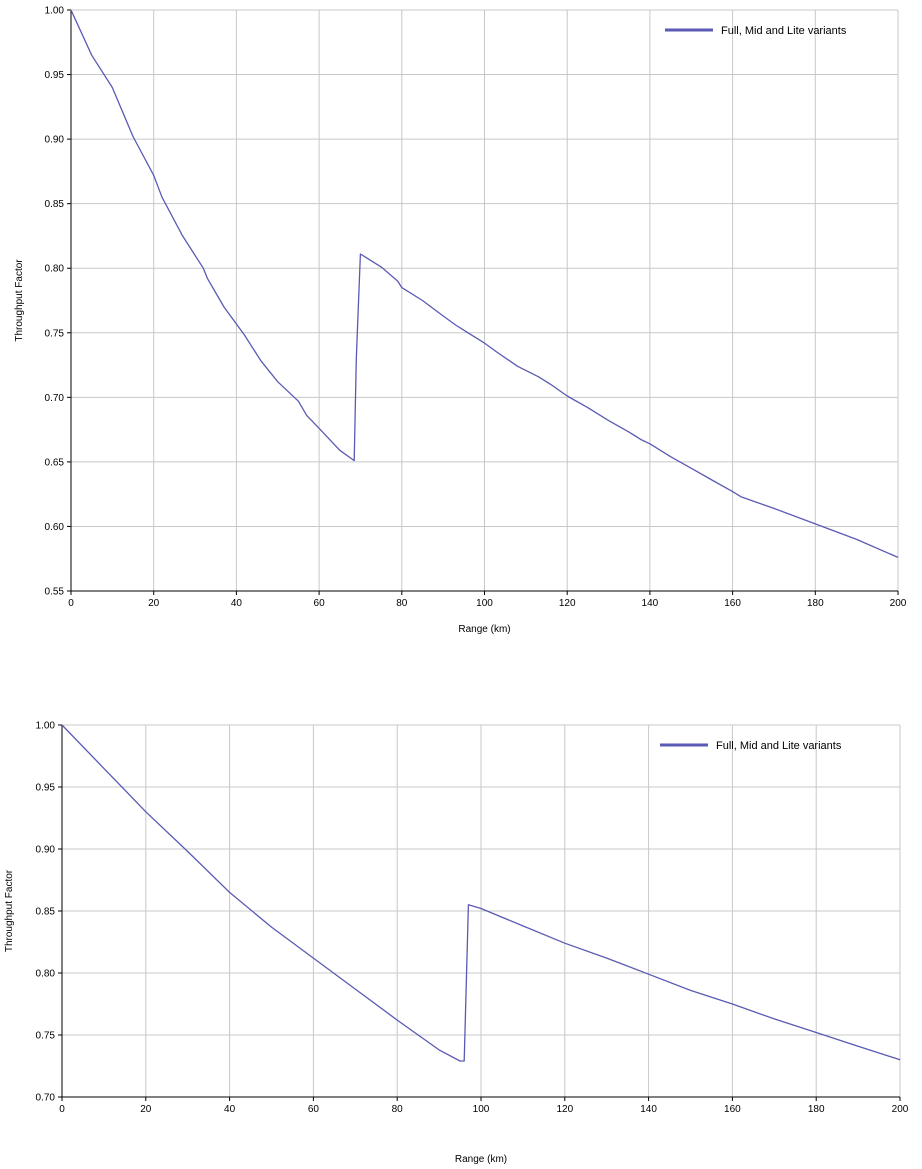 The height and width of the screenshot is (1169, 922). What do you see at coordinates (146, 1109) in the screenshot?
I see `chart2-x-tick-label: 20` at bounding box center [146, 1109].